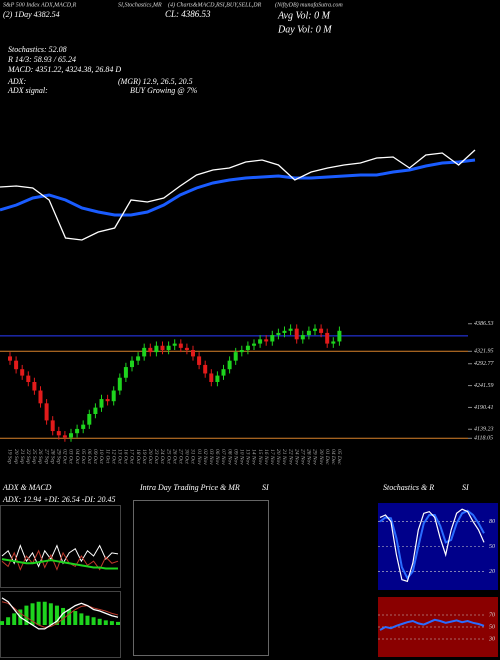 This screenshot has width=500, height=660. I want to click on header-text: MACD: 4351.22, 4324.38, 26.84 D, so click(64, 69).